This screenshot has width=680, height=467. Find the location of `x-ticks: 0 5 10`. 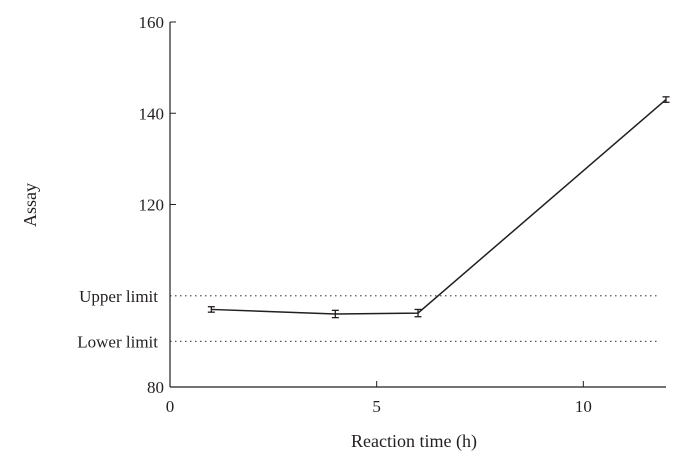

x-ticks: 0 5 10 is located at coordinates (379, 398).